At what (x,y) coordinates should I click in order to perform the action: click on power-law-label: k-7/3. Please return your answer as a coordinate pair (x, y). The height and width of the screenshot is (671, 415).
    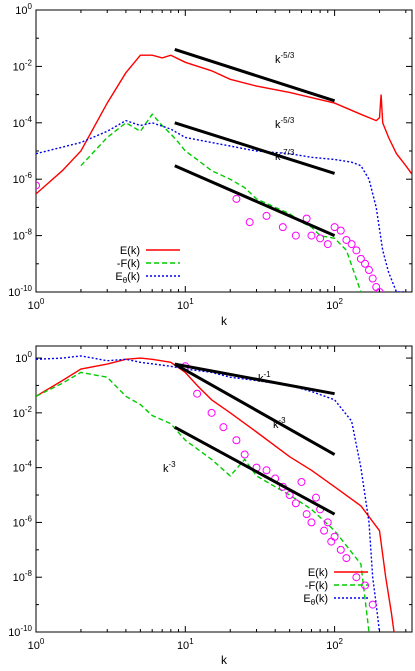
    Looking at the image, I should click on (285, 155).